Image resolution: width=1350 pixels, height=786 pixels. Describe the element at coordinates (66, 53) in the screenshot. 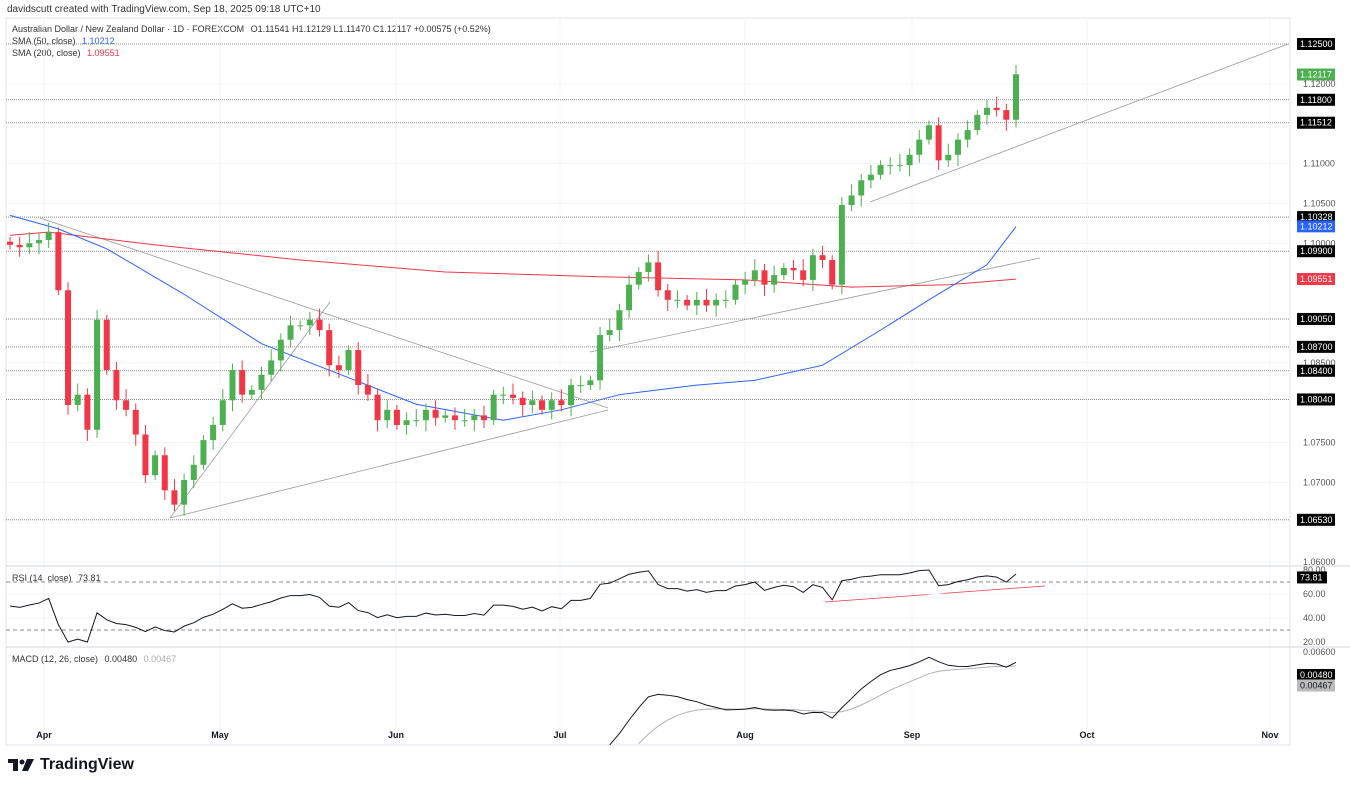

I see `sma200-legend: SMA (200, close) 1.09551` at that location.